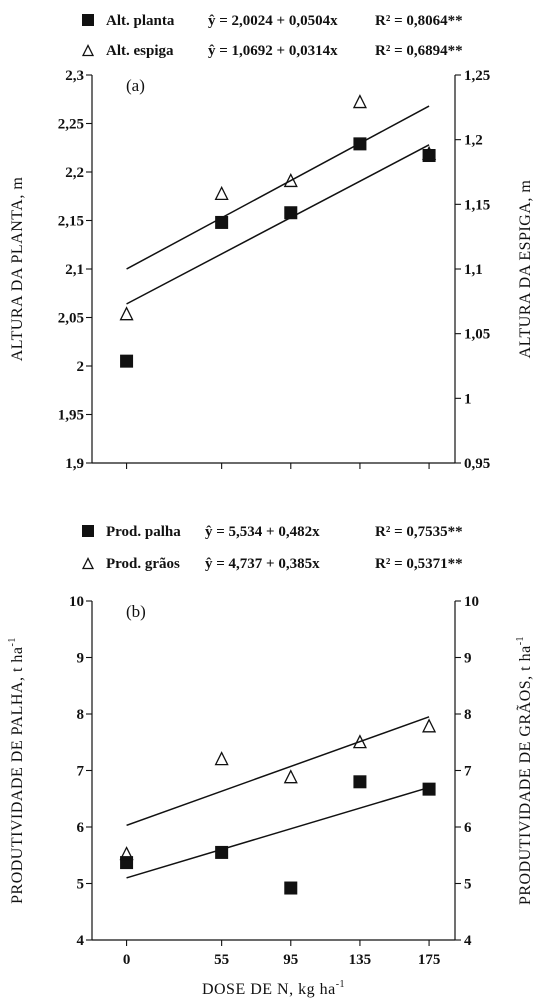 The height and width of the screenshot is (999, 548). Describe the element at coordinates (477, 464) in the screenshot. I see `right-tick-label: 0,95` at that location.